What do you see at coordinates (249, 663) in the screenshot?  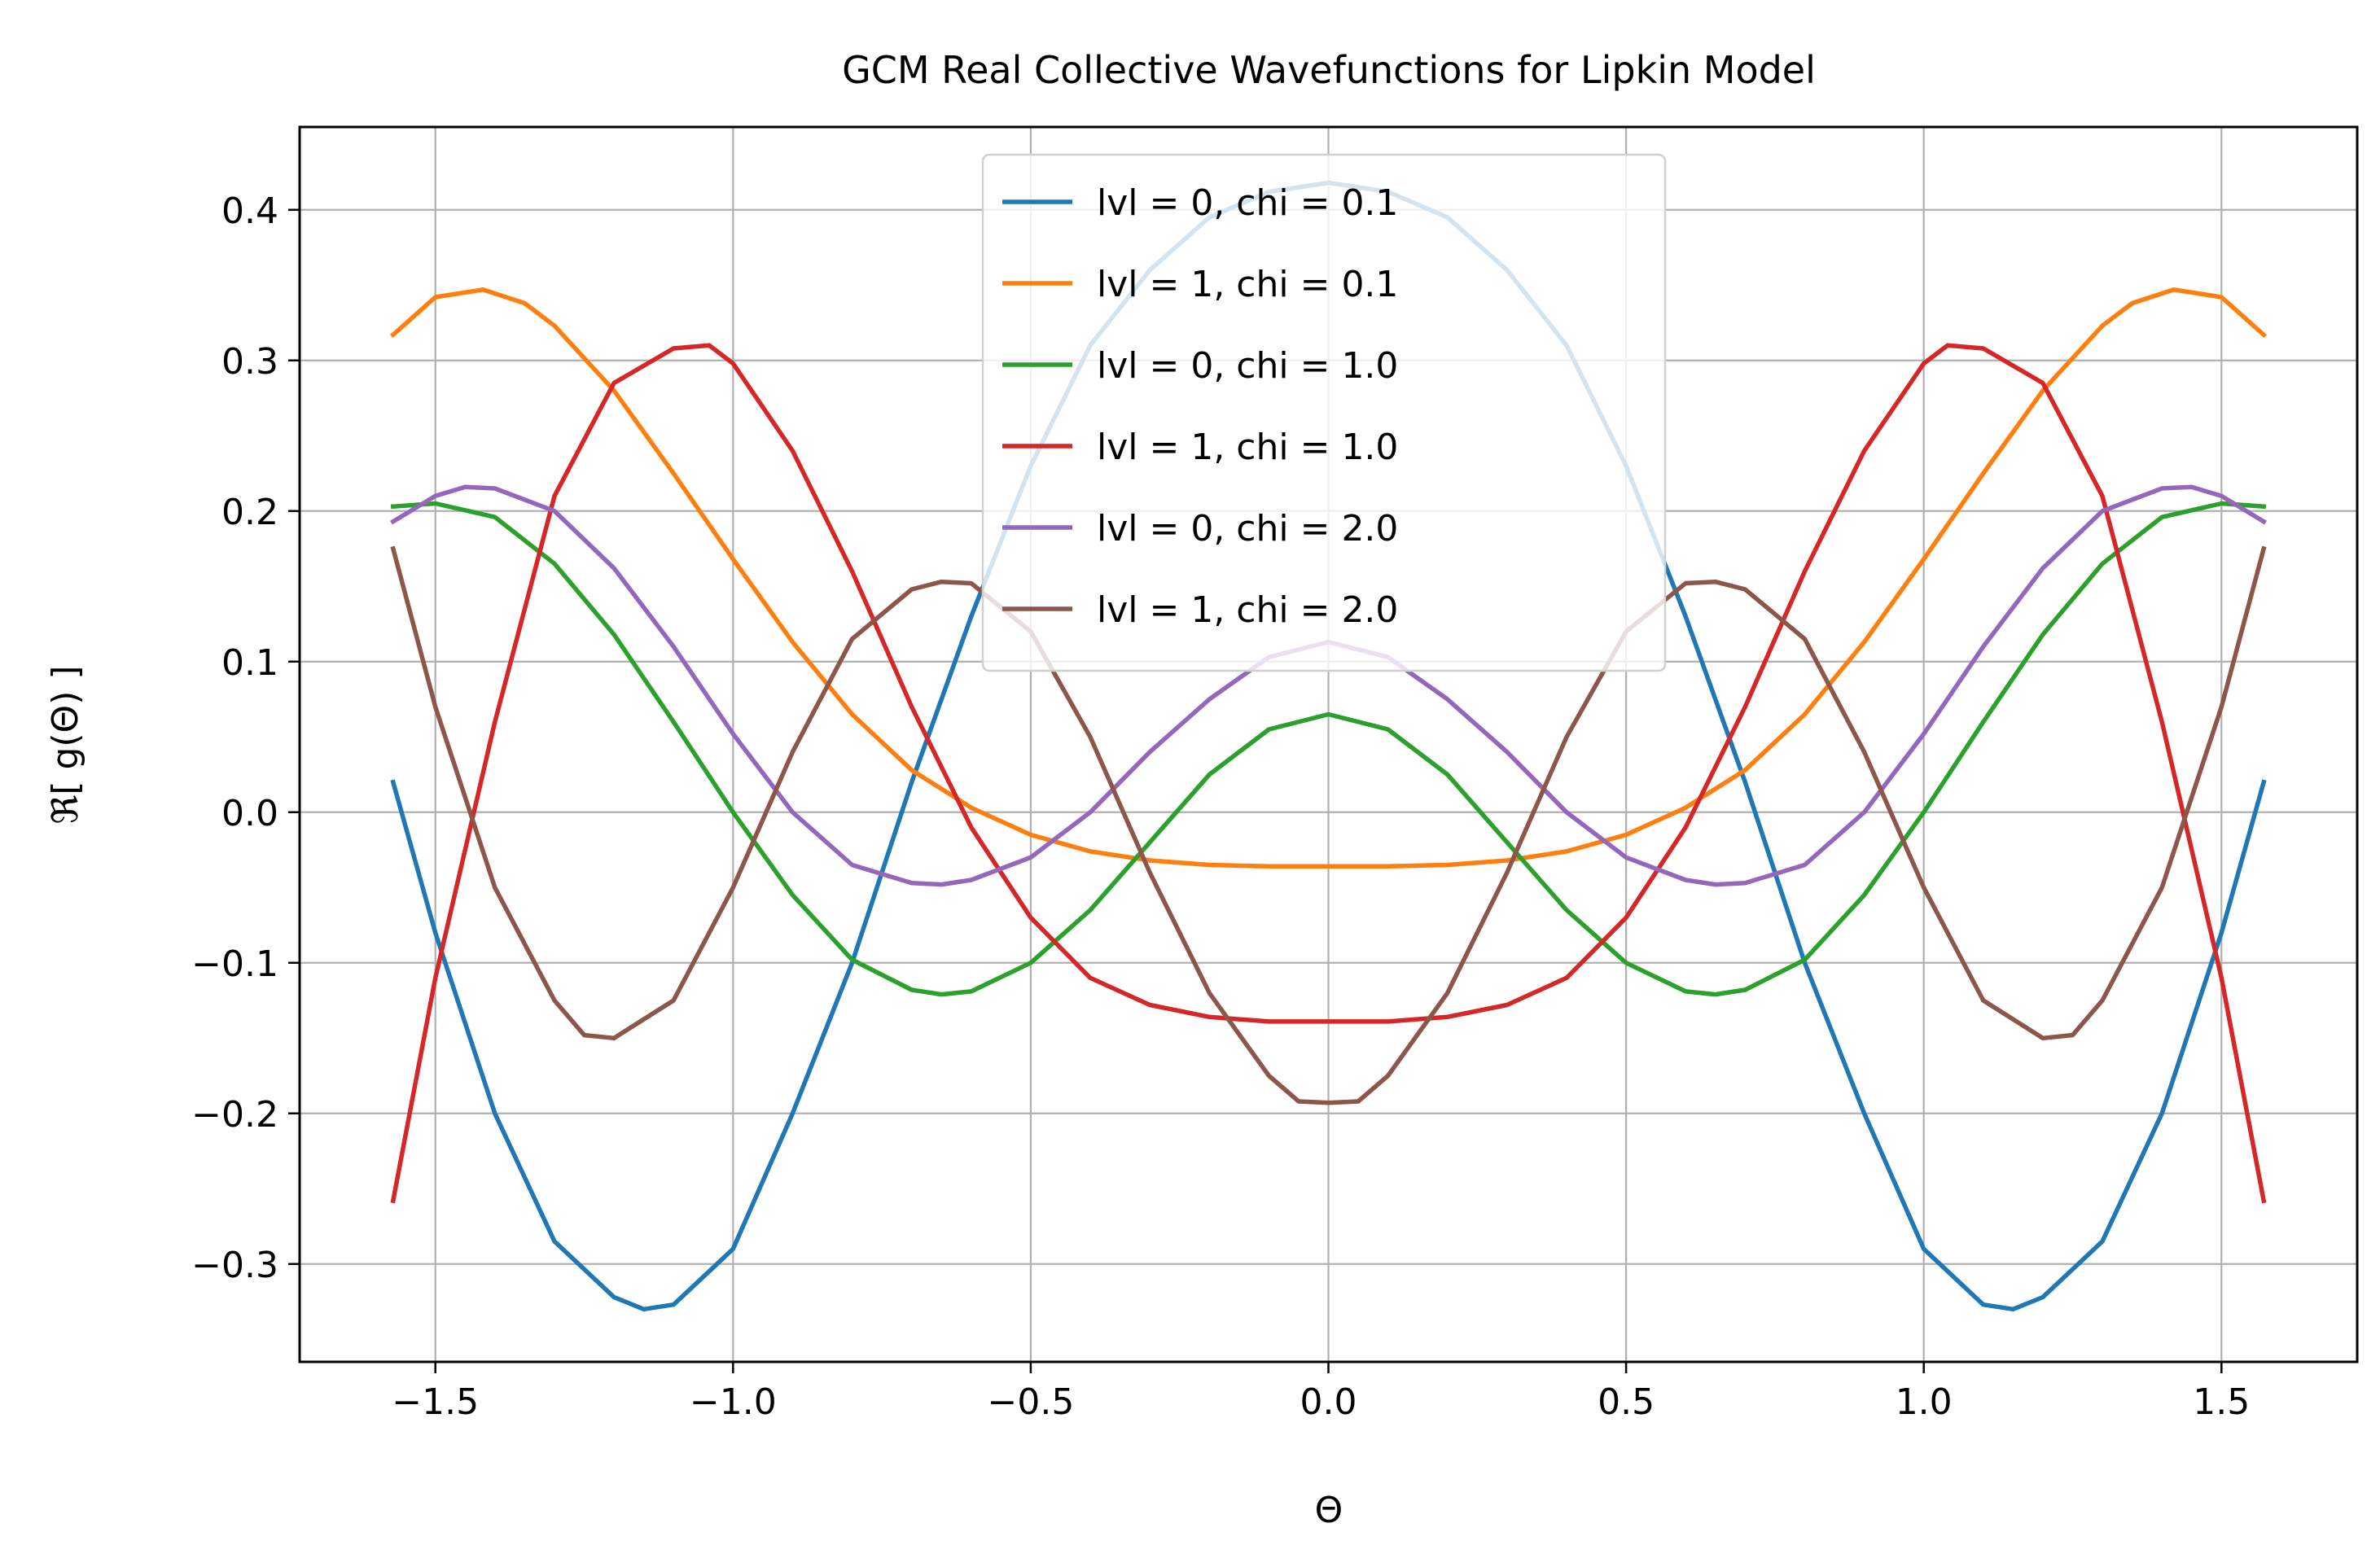 I see `y-tick-label: 0.1` at bounding box center [249, 663].